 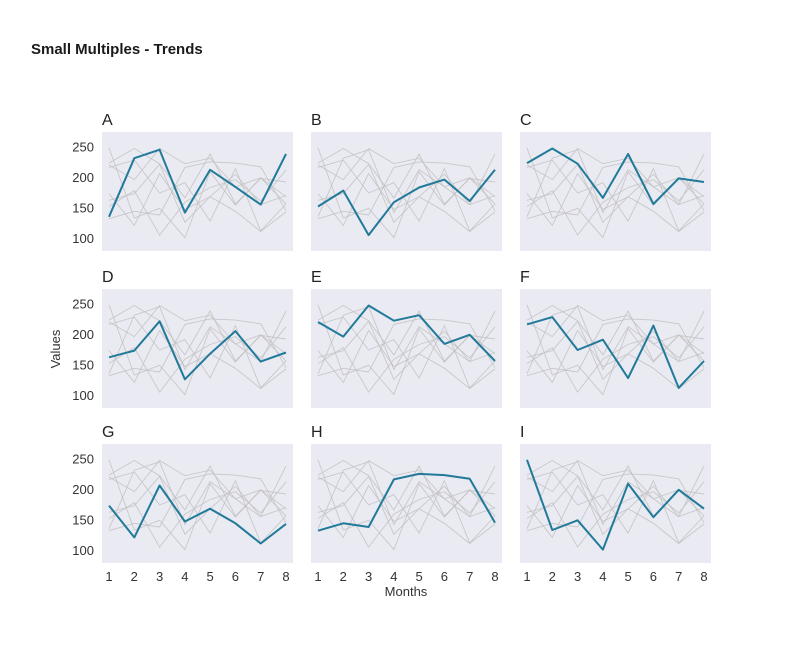 I want to click on context-line-d-a, so click(x=197, y=340).